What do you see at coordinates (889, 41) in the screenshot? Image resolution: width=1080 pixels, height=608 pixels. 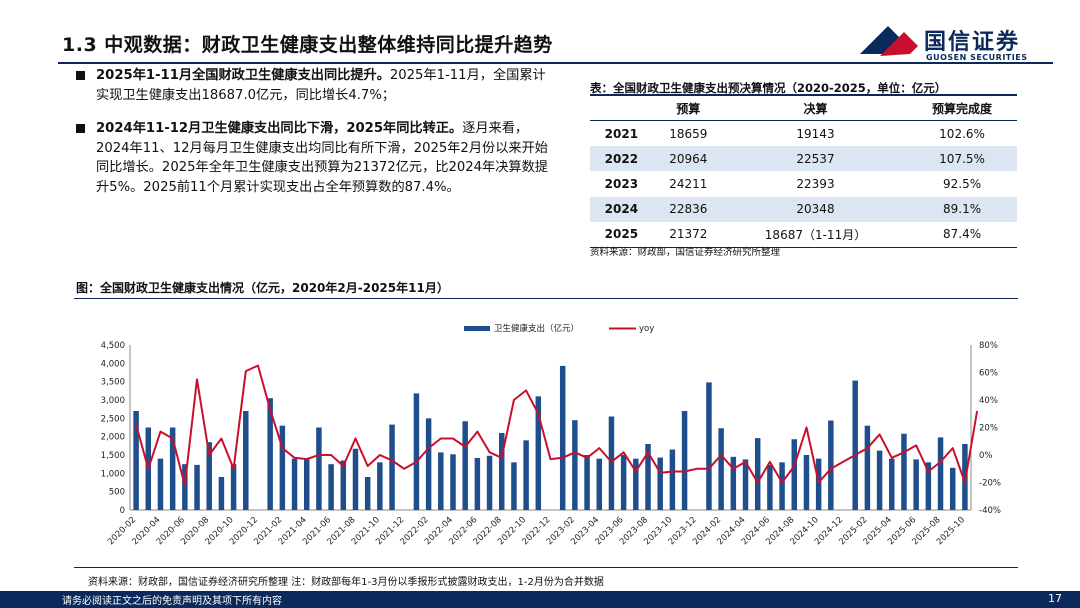 I see `guosen-logo-icon` at bounding box center [889, 41].